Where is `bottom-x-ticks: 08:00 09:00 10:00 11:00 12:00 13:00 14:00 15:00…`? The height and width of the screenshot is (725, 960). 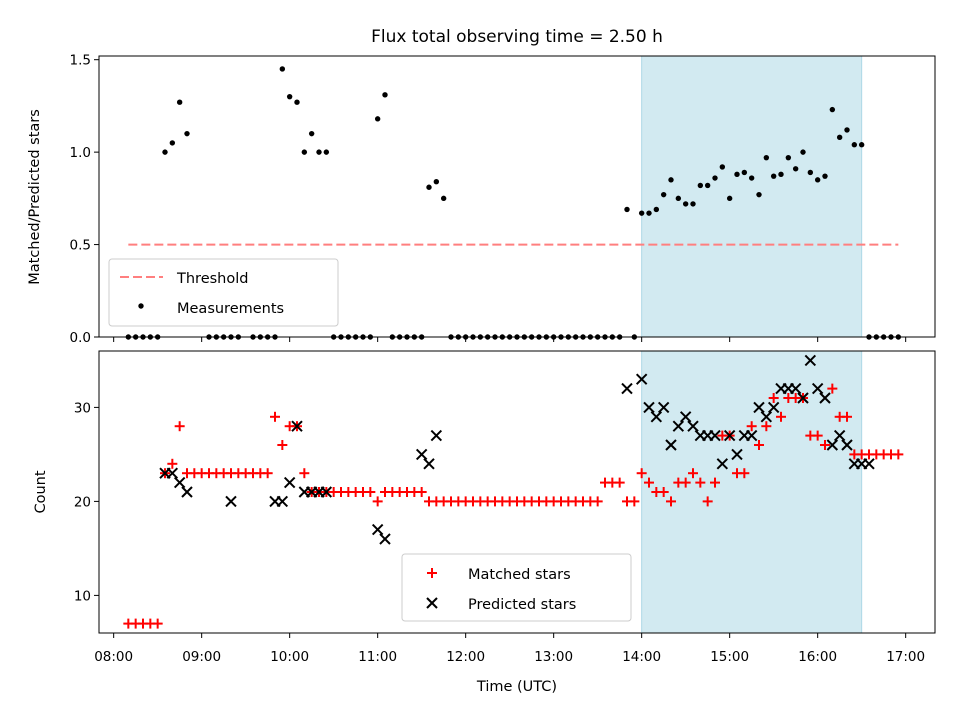 bottom-x-ticks: 08:00 09:00 10:00 11:00 12:00 13:00 14:00 15:00… is located at coordinates (509, 649).